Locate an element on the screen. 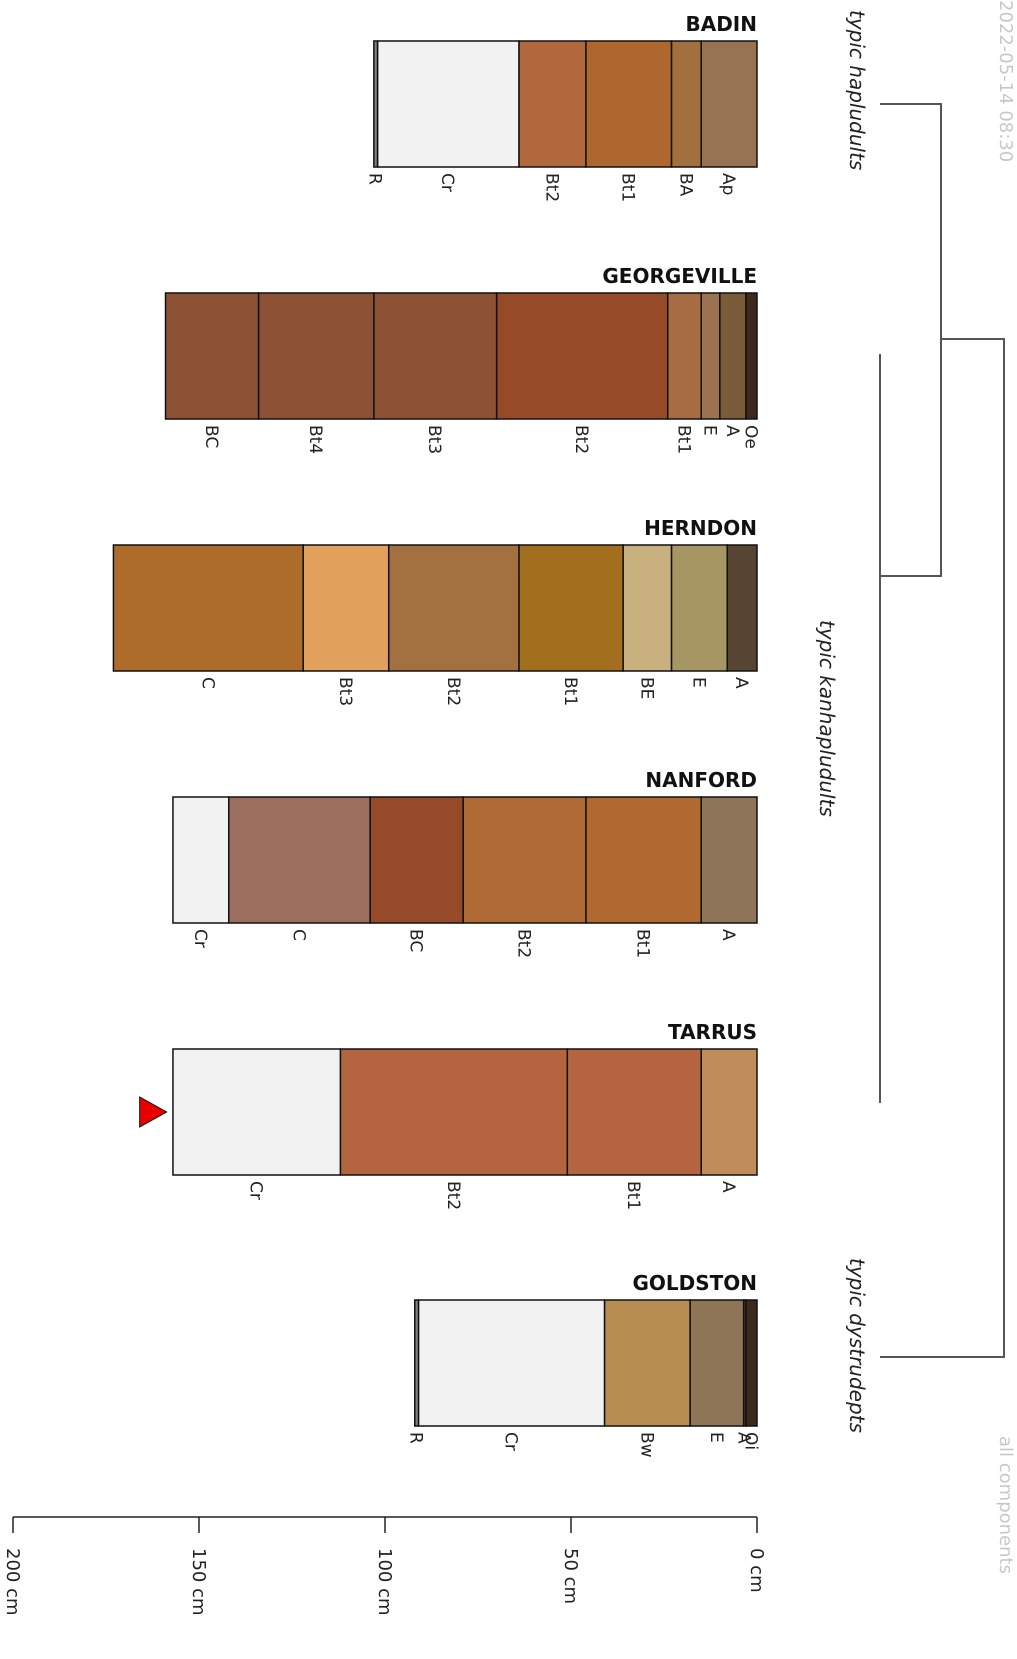 This screenshot has height=1659, width=1017. horizon-goldston-bw is located at coordinates (647, 1363).